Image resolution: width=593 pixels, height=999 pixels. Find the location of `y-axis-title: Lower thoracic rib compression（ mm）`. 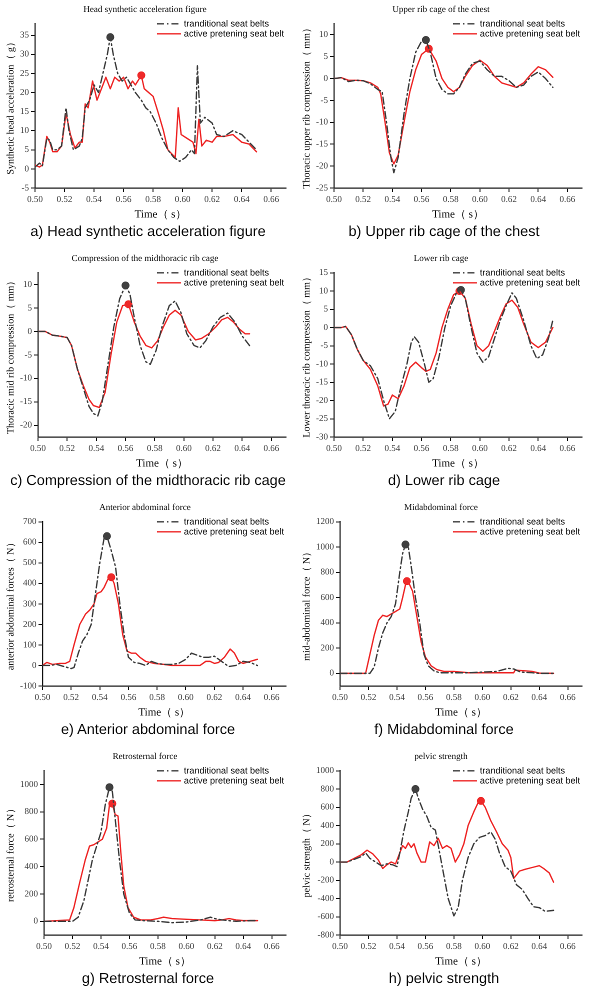

y-axis-title: Lower thoracic rib compression（ mm） is located at coordinates (307, 355).